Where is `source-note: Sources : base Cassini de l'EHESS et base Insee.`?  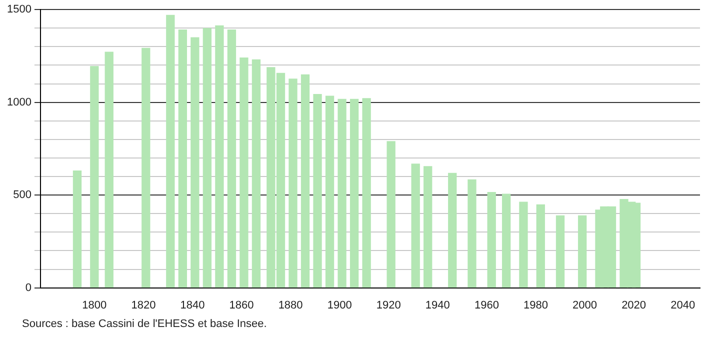 source-note: Sources : base Cassini de l'EHESS et base Insee. is located at coordinates (144, 324).